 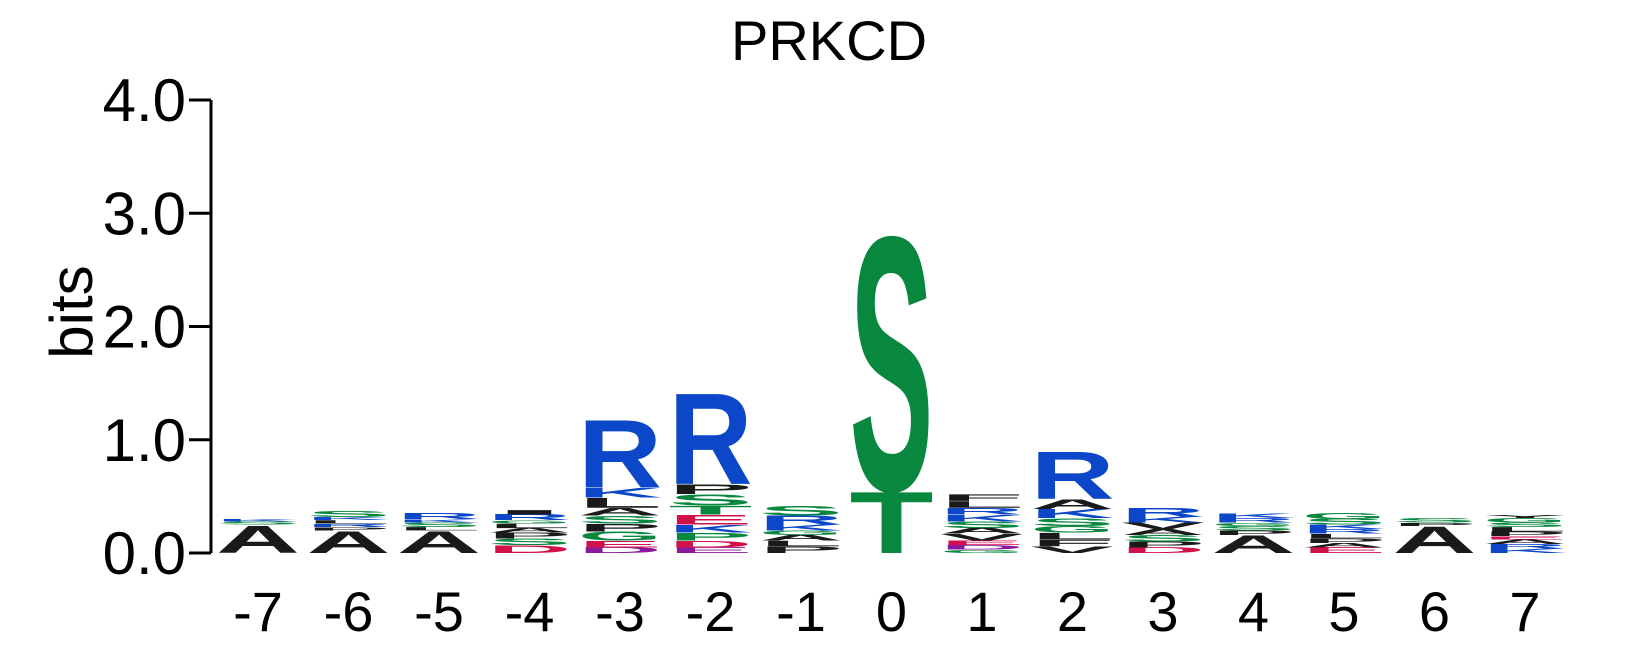 I want to click on x-tick-label: 5, so click(x=1343, y=611).